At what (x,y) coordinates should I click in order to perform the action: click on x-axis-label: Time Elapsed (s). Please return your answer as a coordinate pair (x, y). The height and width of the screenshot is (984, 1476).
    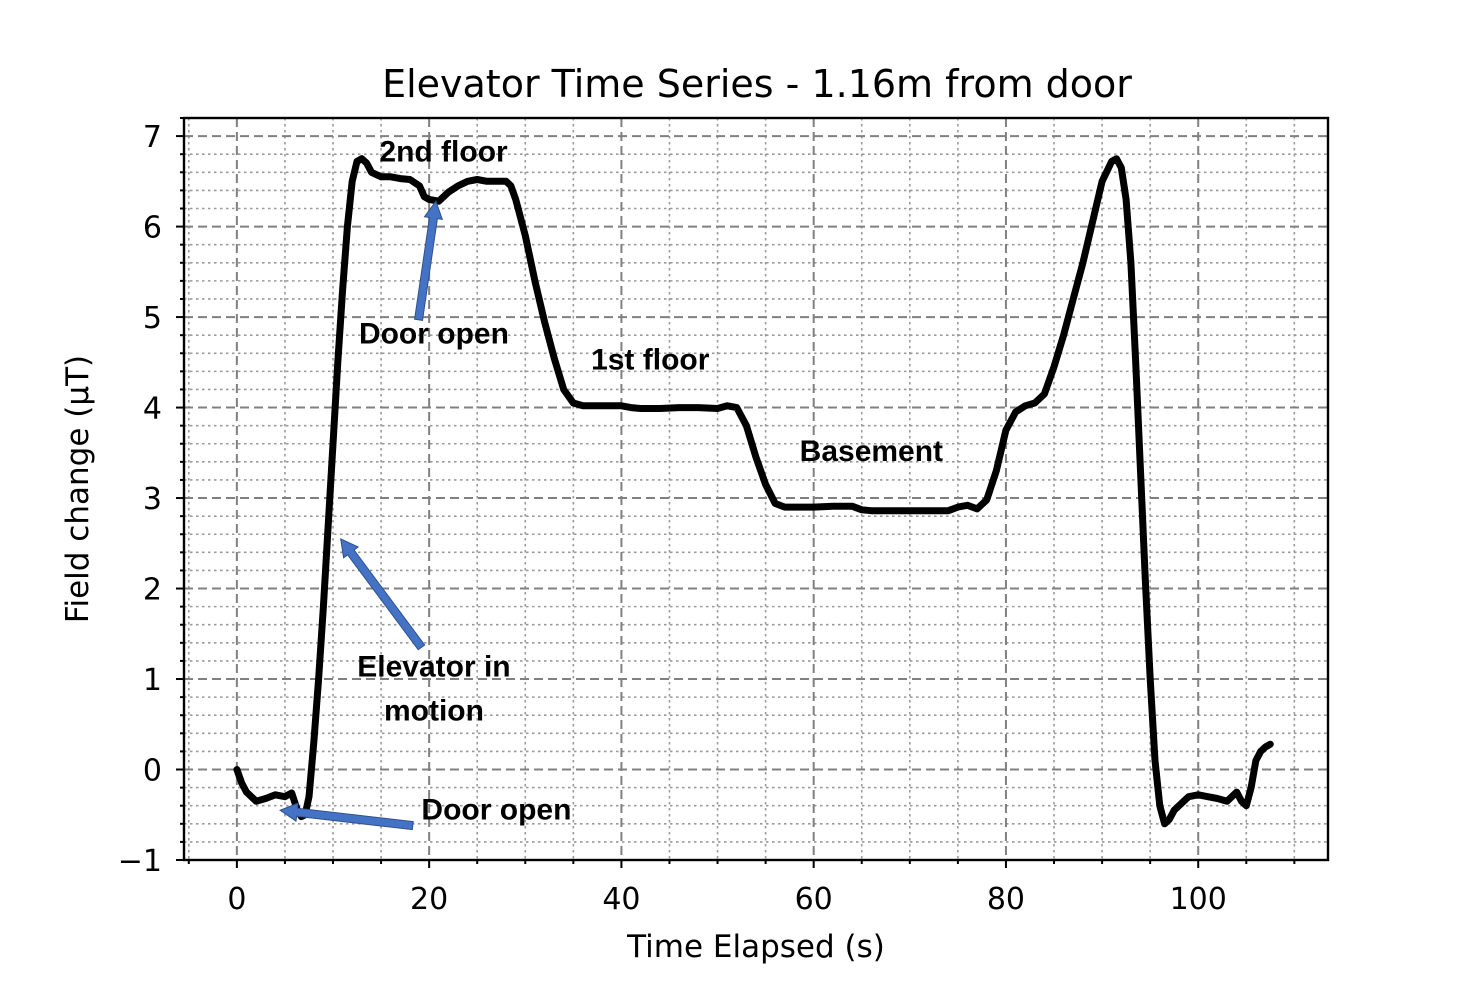
    Looking at the image, I should click on (755, 947).